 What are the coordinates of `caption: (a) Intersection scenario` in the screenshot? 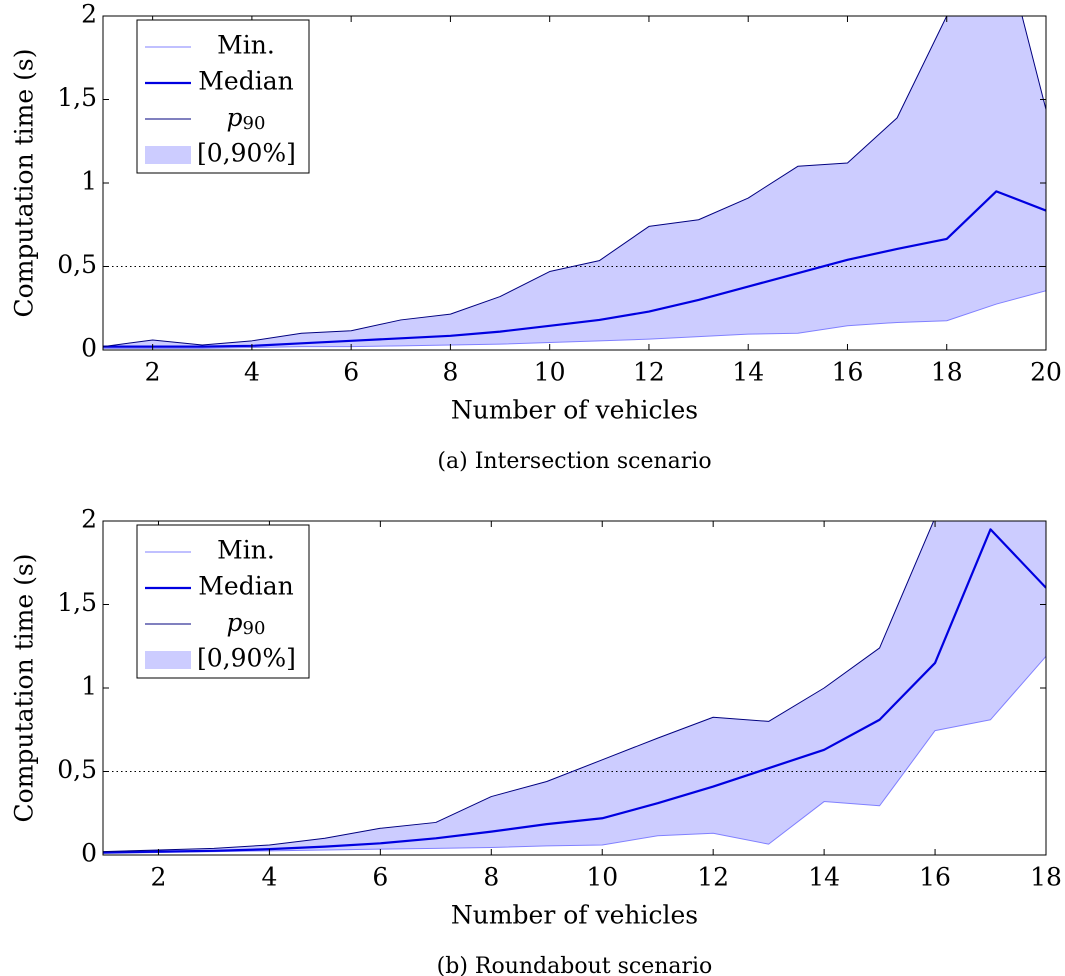 It's located at (574, 461).